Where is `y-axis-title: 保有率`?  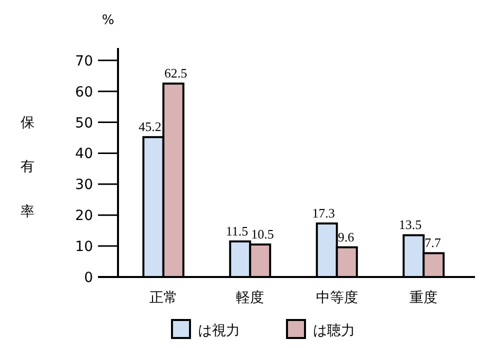
y-axis-title: 保有率 is located at coordinates (27, 170).